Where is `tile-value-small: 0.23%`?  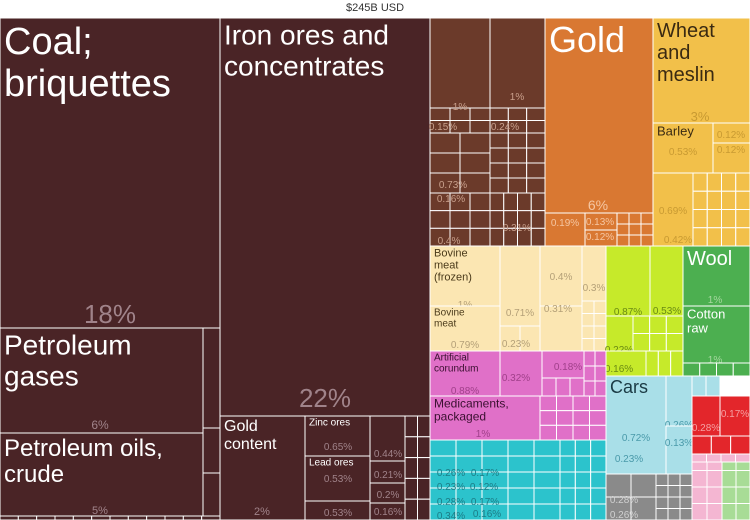
tile-value-small: 0.23% is located at coordinates (629, 459).